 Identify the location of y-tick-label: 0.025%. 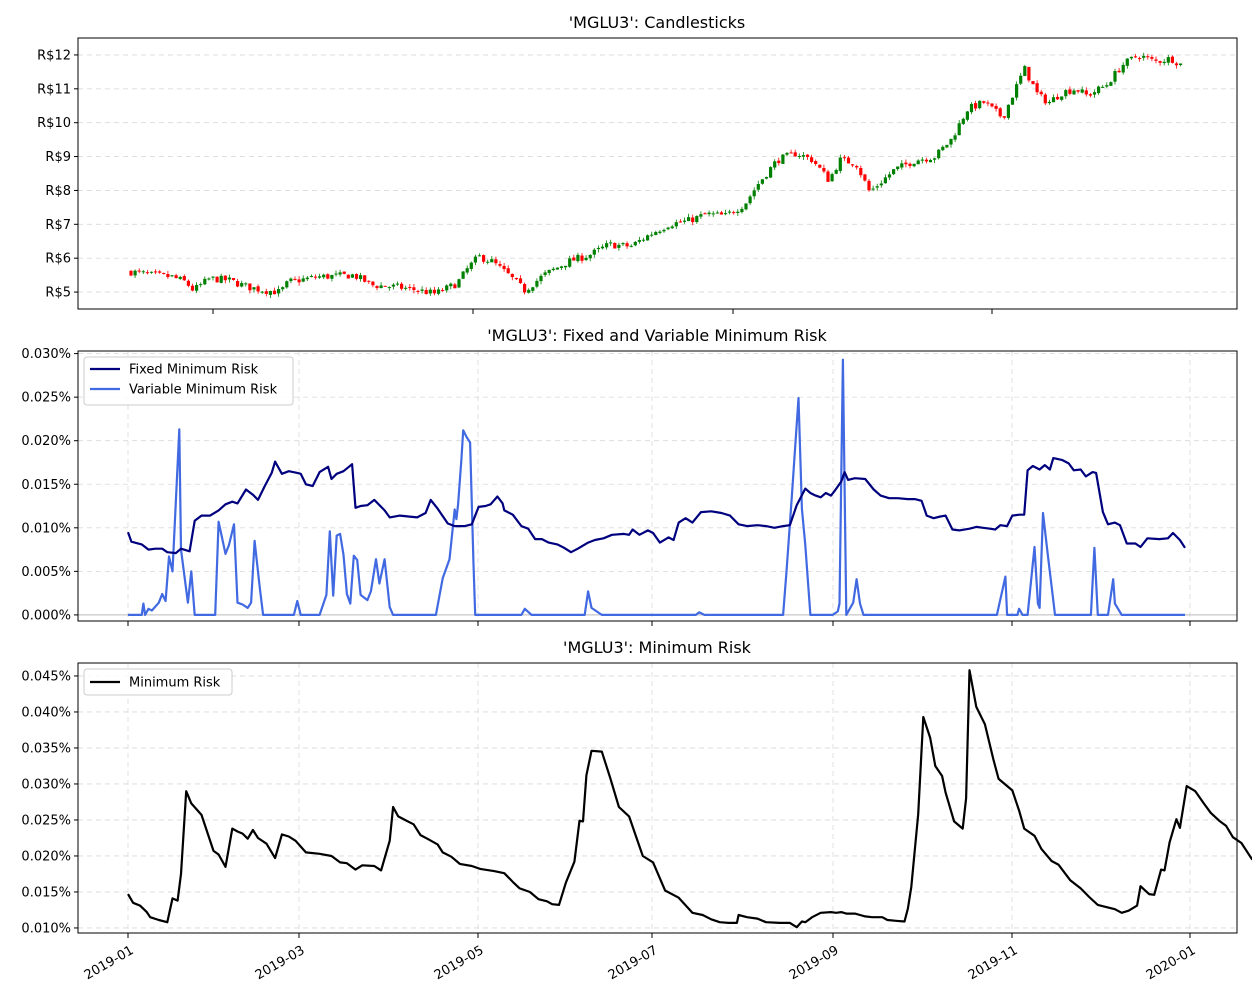
(46, 820).